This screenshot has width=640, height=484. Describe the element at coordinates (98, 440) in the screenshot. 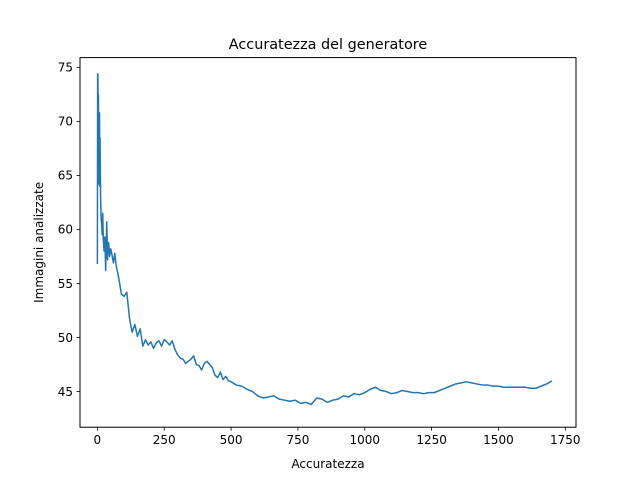

I see `x-tick-label: 0` at that location.